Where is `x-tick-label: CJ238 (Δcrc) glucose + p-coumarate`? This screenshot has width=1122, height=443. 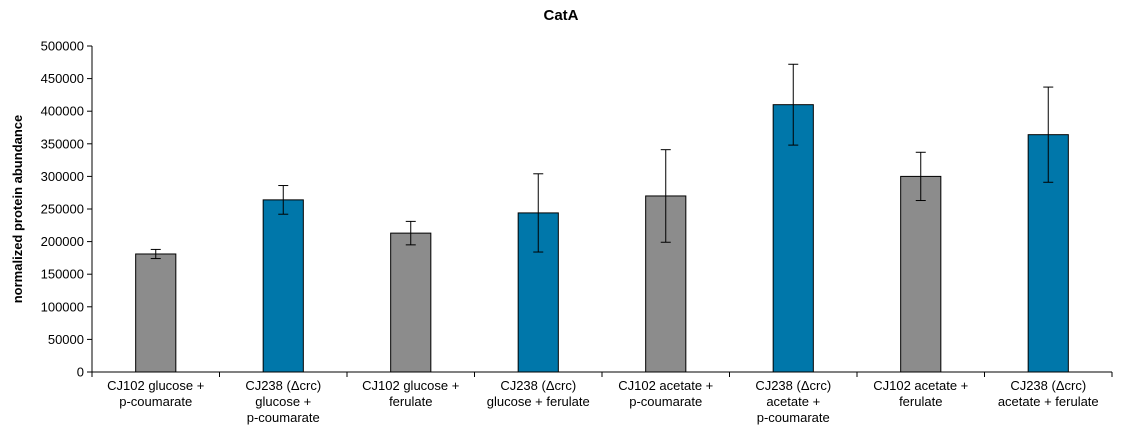 x-tick-label: CJ238 (Δcrc) glucose + p-coumarate is located at coordinates (283, 401).